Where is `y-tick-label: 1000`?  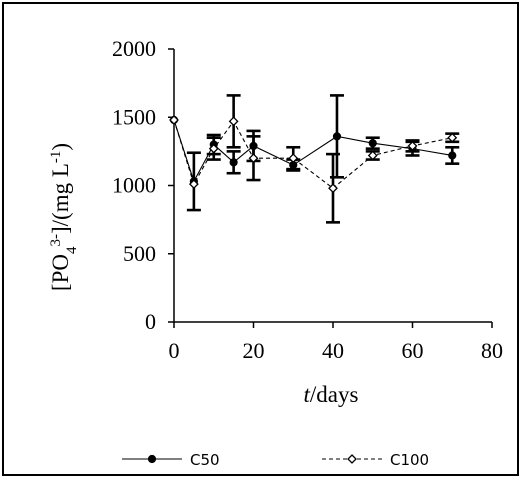 y-tick-label: 1000 is located at coordinates (134, 185).